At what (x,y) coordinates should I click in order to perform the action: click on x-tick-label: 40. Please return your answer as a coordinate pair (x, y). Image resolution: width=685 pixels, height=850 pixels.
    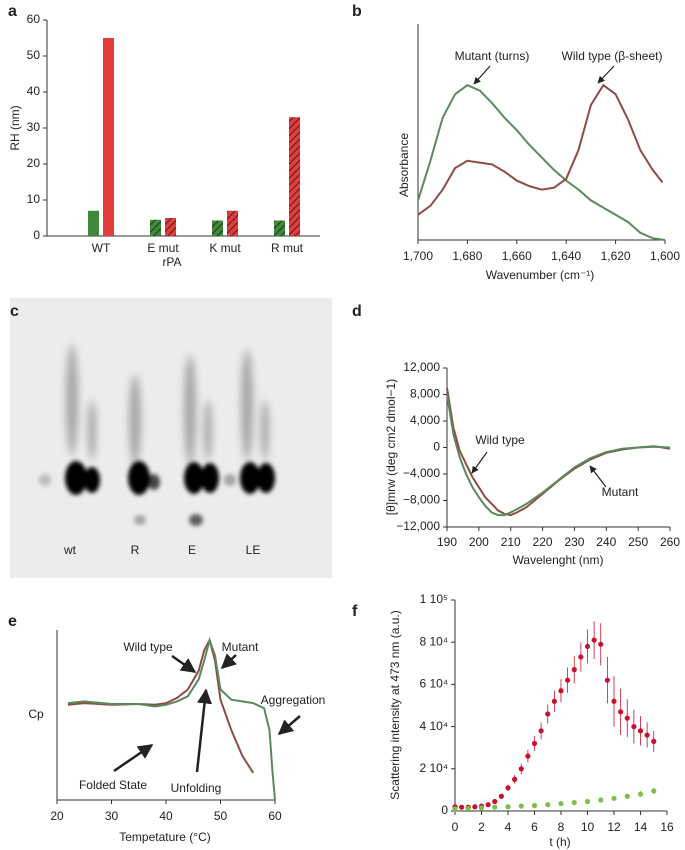
    Looking at the image, I should click on (166, 816).